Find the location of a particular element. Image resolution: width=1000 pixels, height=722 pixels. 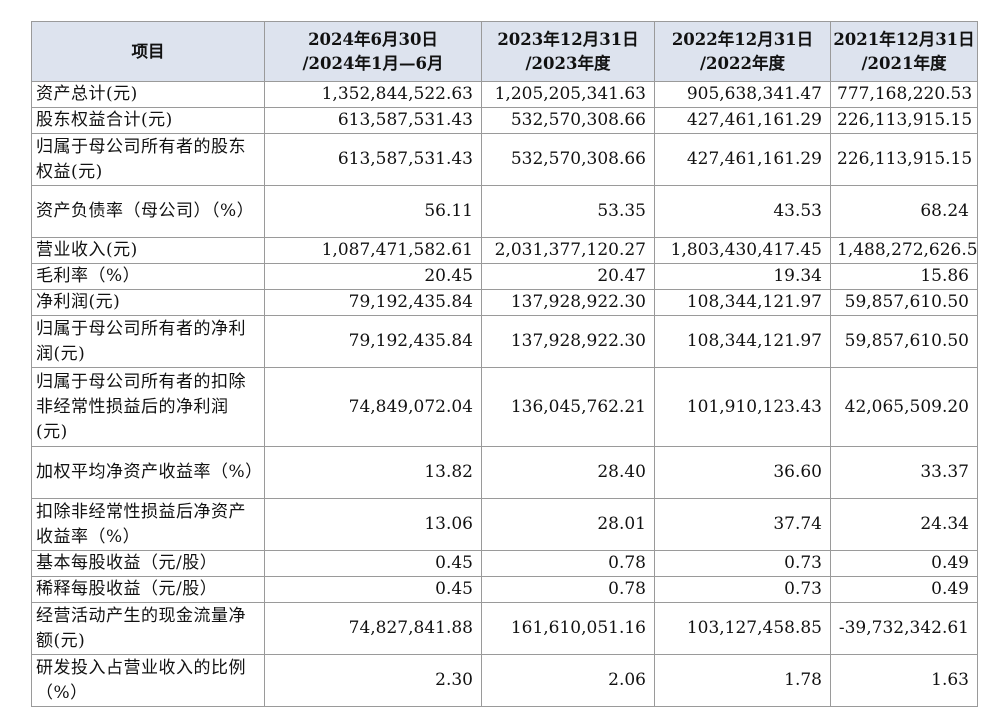

table-row: 毛利率（%） 20.45 20.47 19.34 15.86 is located at coordinates (504, 276).